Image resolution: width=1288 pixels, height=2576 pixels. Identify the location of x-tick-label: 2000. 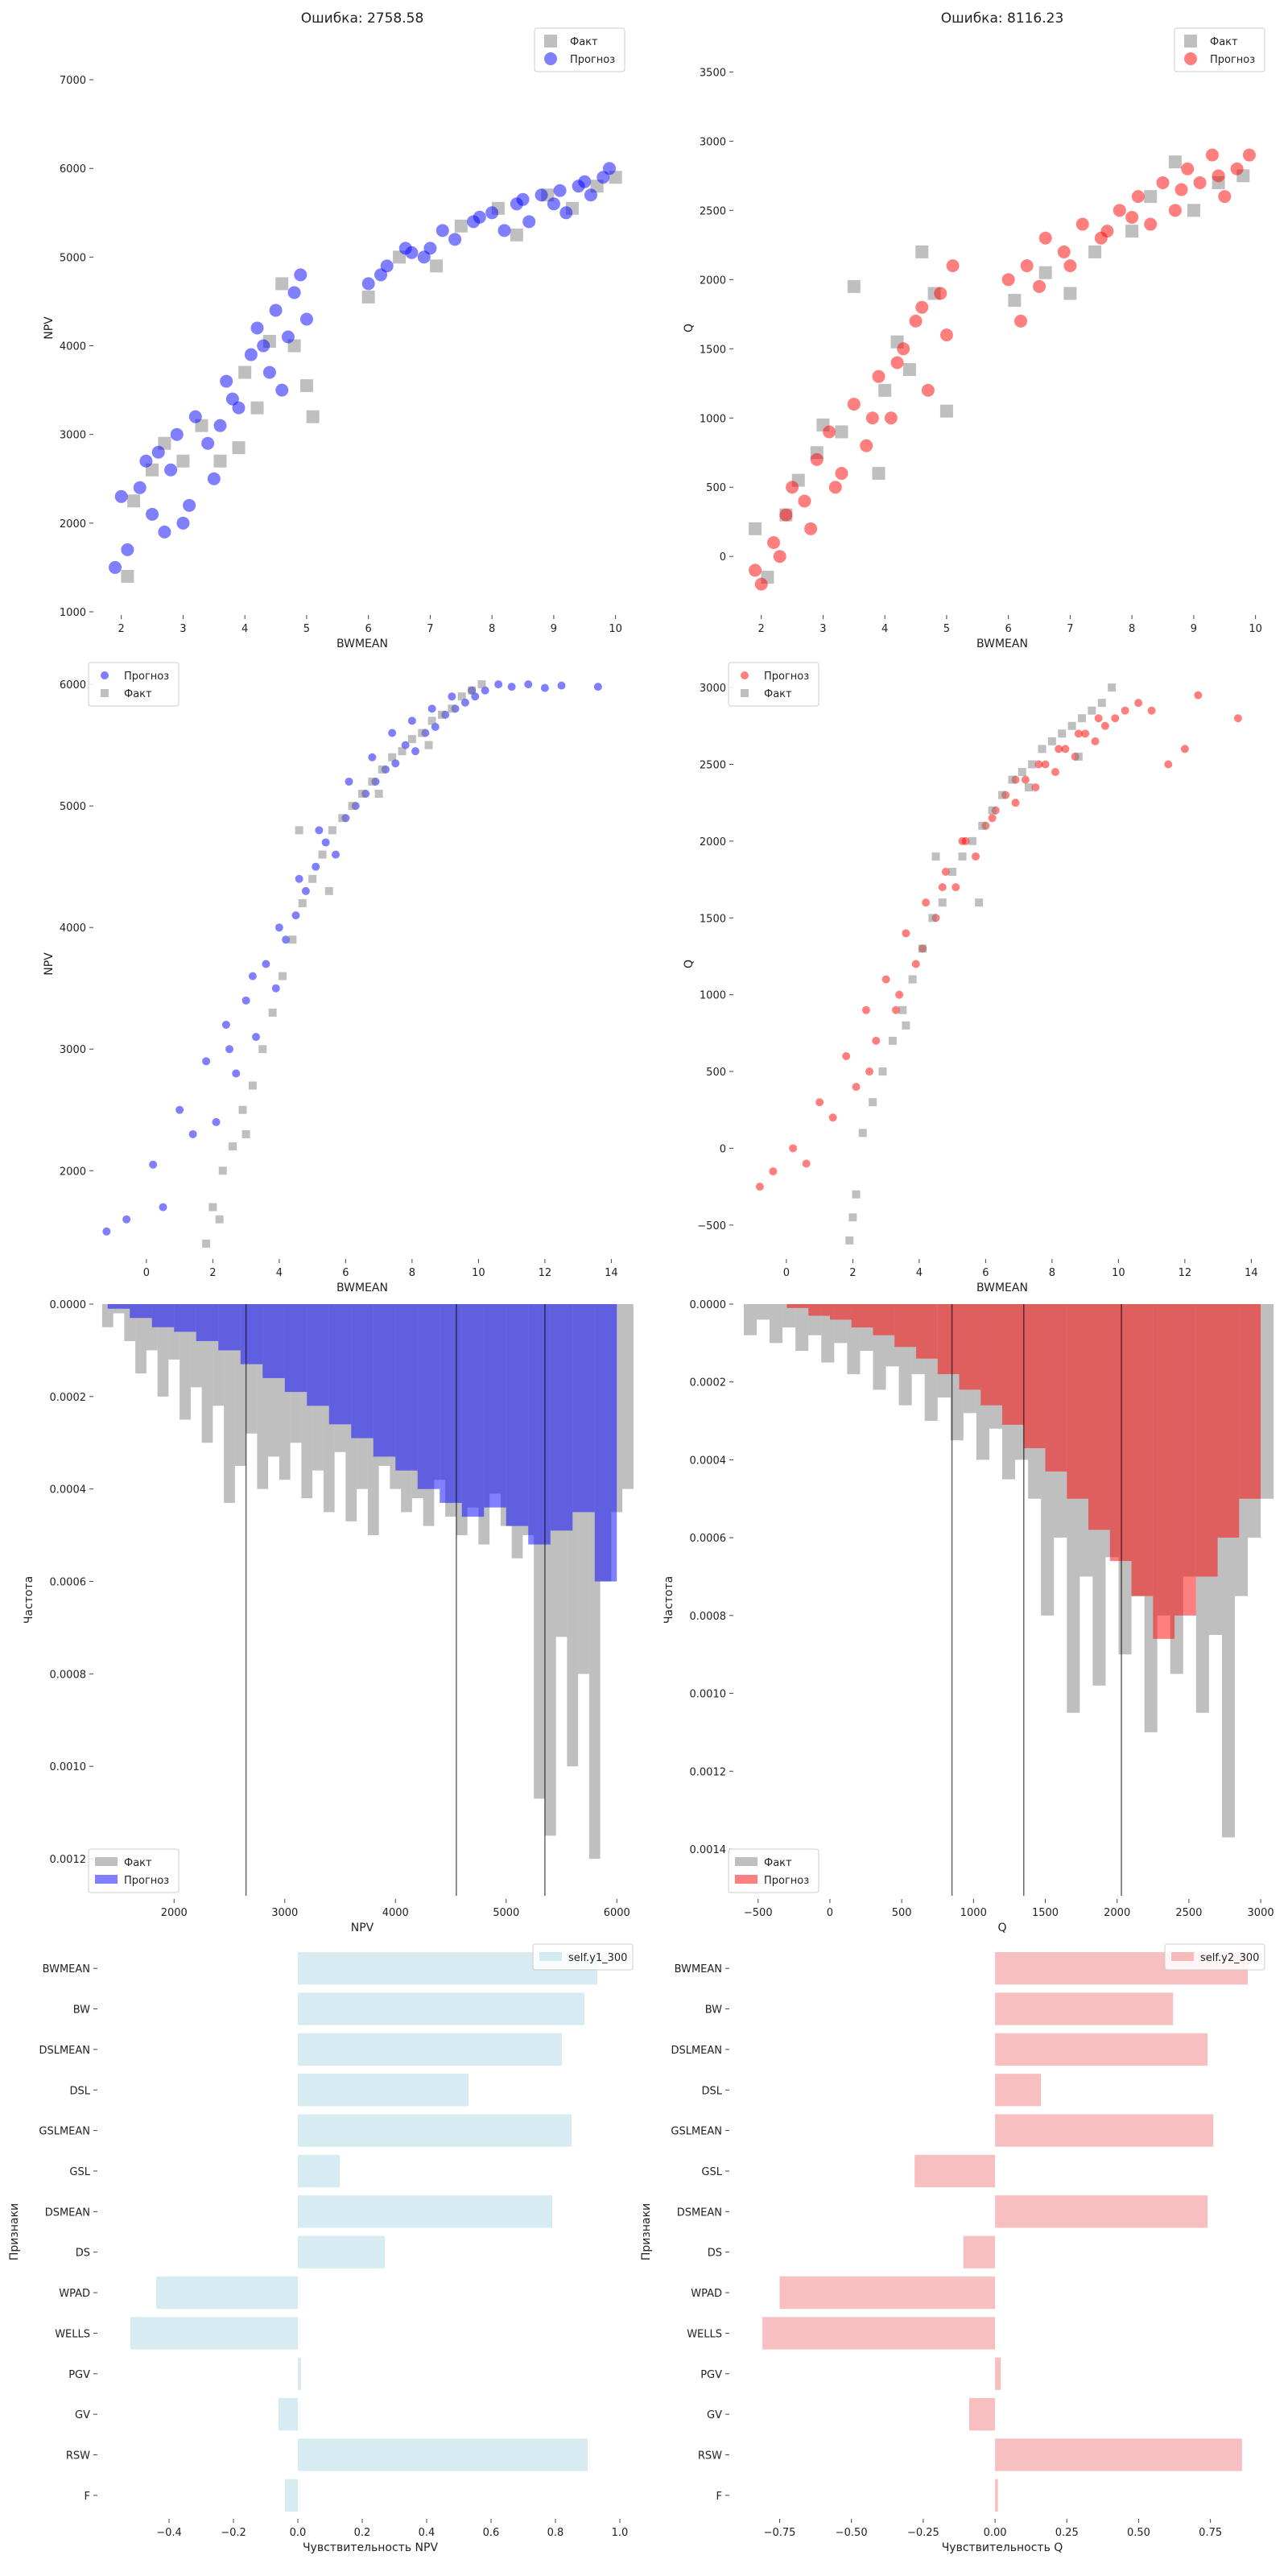
(174, 1913).